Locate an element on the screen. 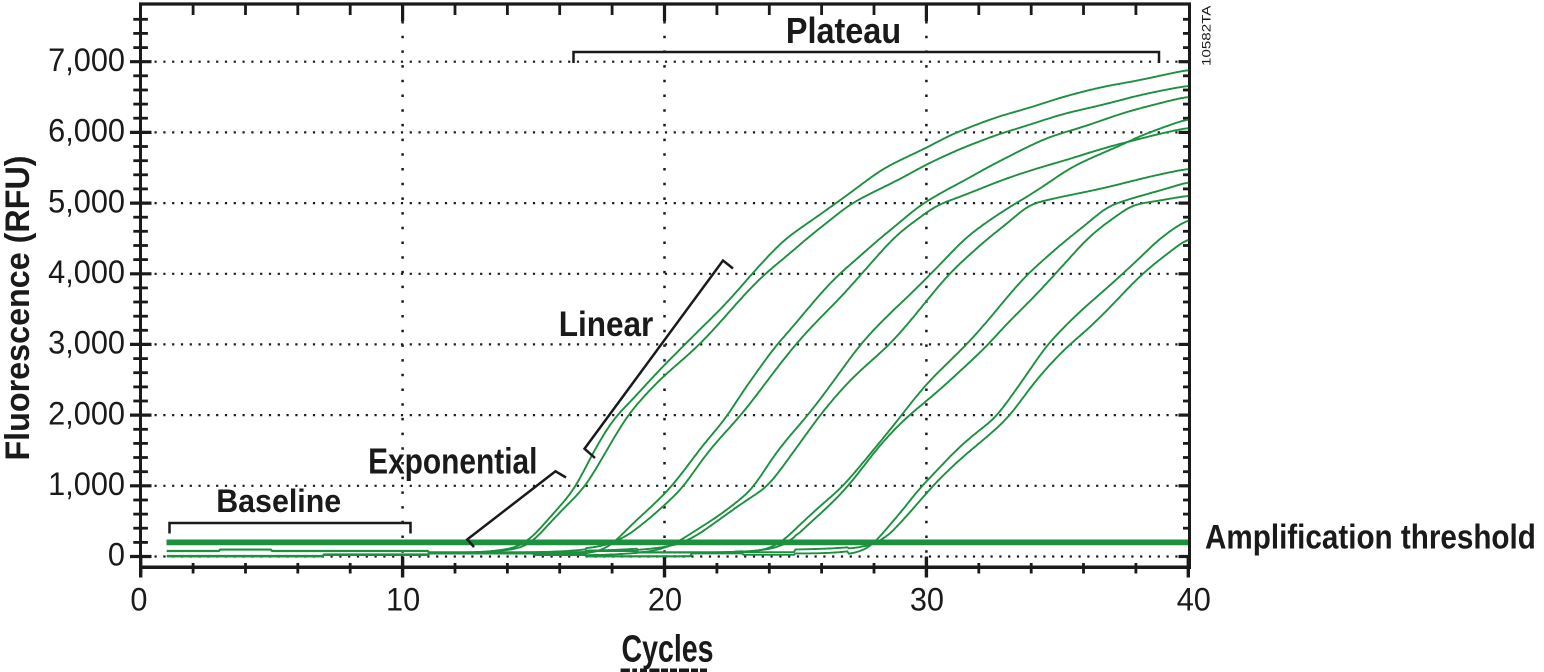 This screenshot has height=672, width=1544. svg-text: 10582TA is located at coordinates (1206, 36).